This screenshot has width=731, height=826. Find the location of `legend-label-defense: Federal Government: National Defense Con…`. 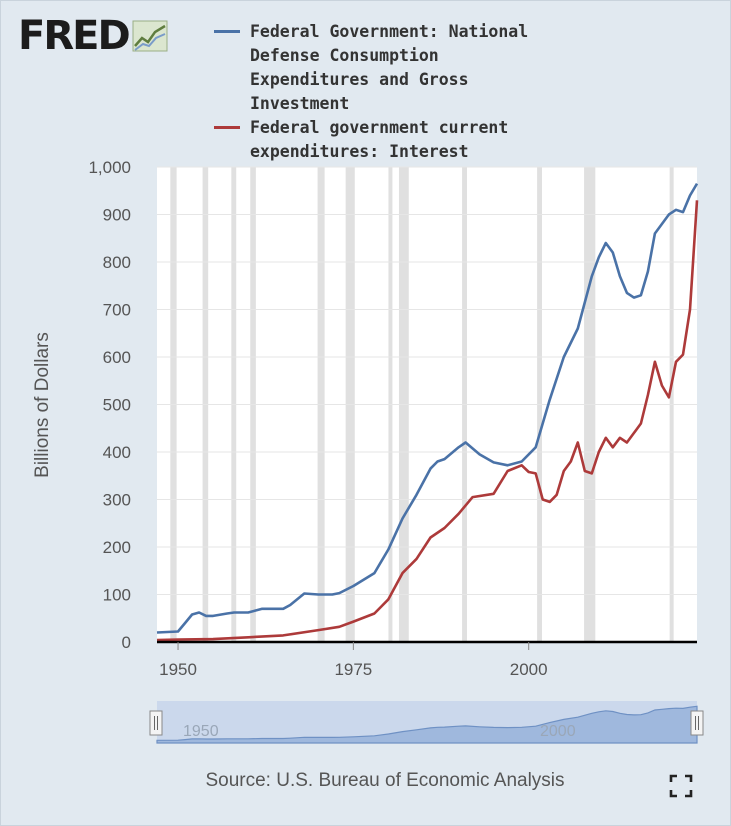

legend-label-defense: Federal Government: National Defense Con… is located at coordinates (389, 67).